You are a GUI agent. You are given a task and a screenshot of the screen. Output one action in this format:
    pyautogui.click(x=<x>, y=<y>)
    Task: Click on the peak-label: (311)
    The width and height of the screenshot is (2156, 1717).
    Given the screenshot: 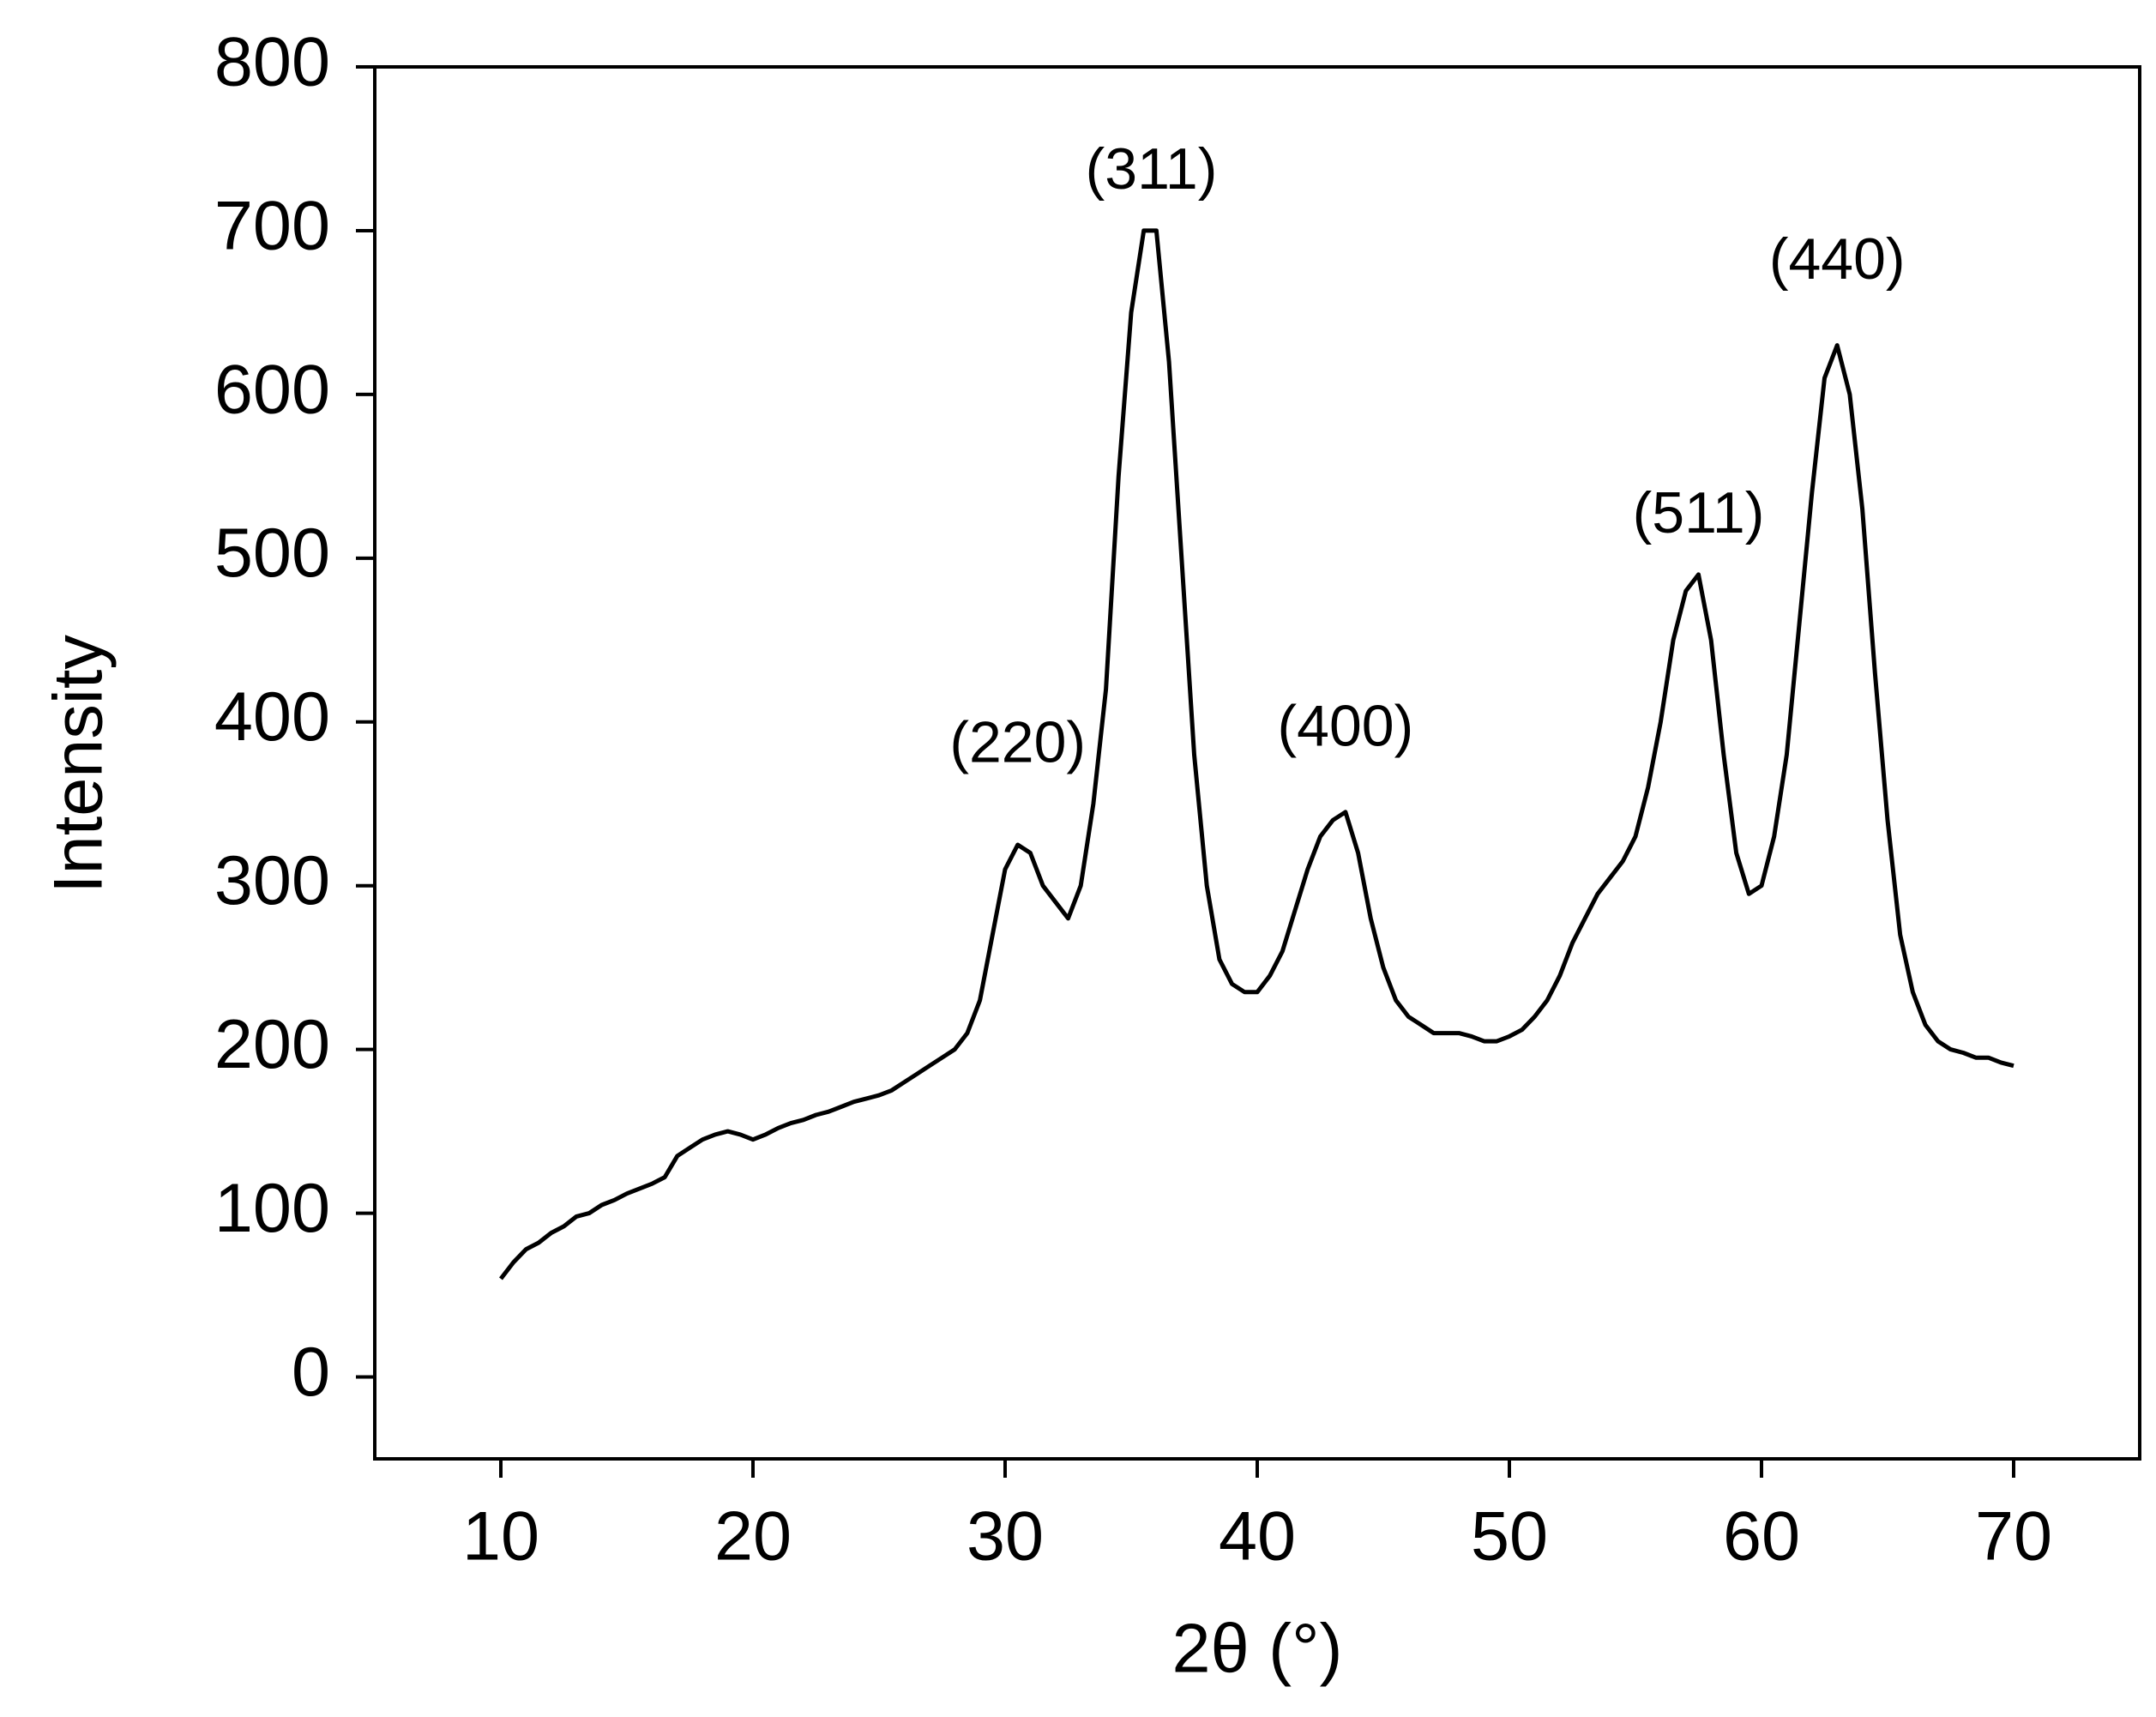 What is the action you would take?
    pyautogui.click(x=1152, y=169)
    